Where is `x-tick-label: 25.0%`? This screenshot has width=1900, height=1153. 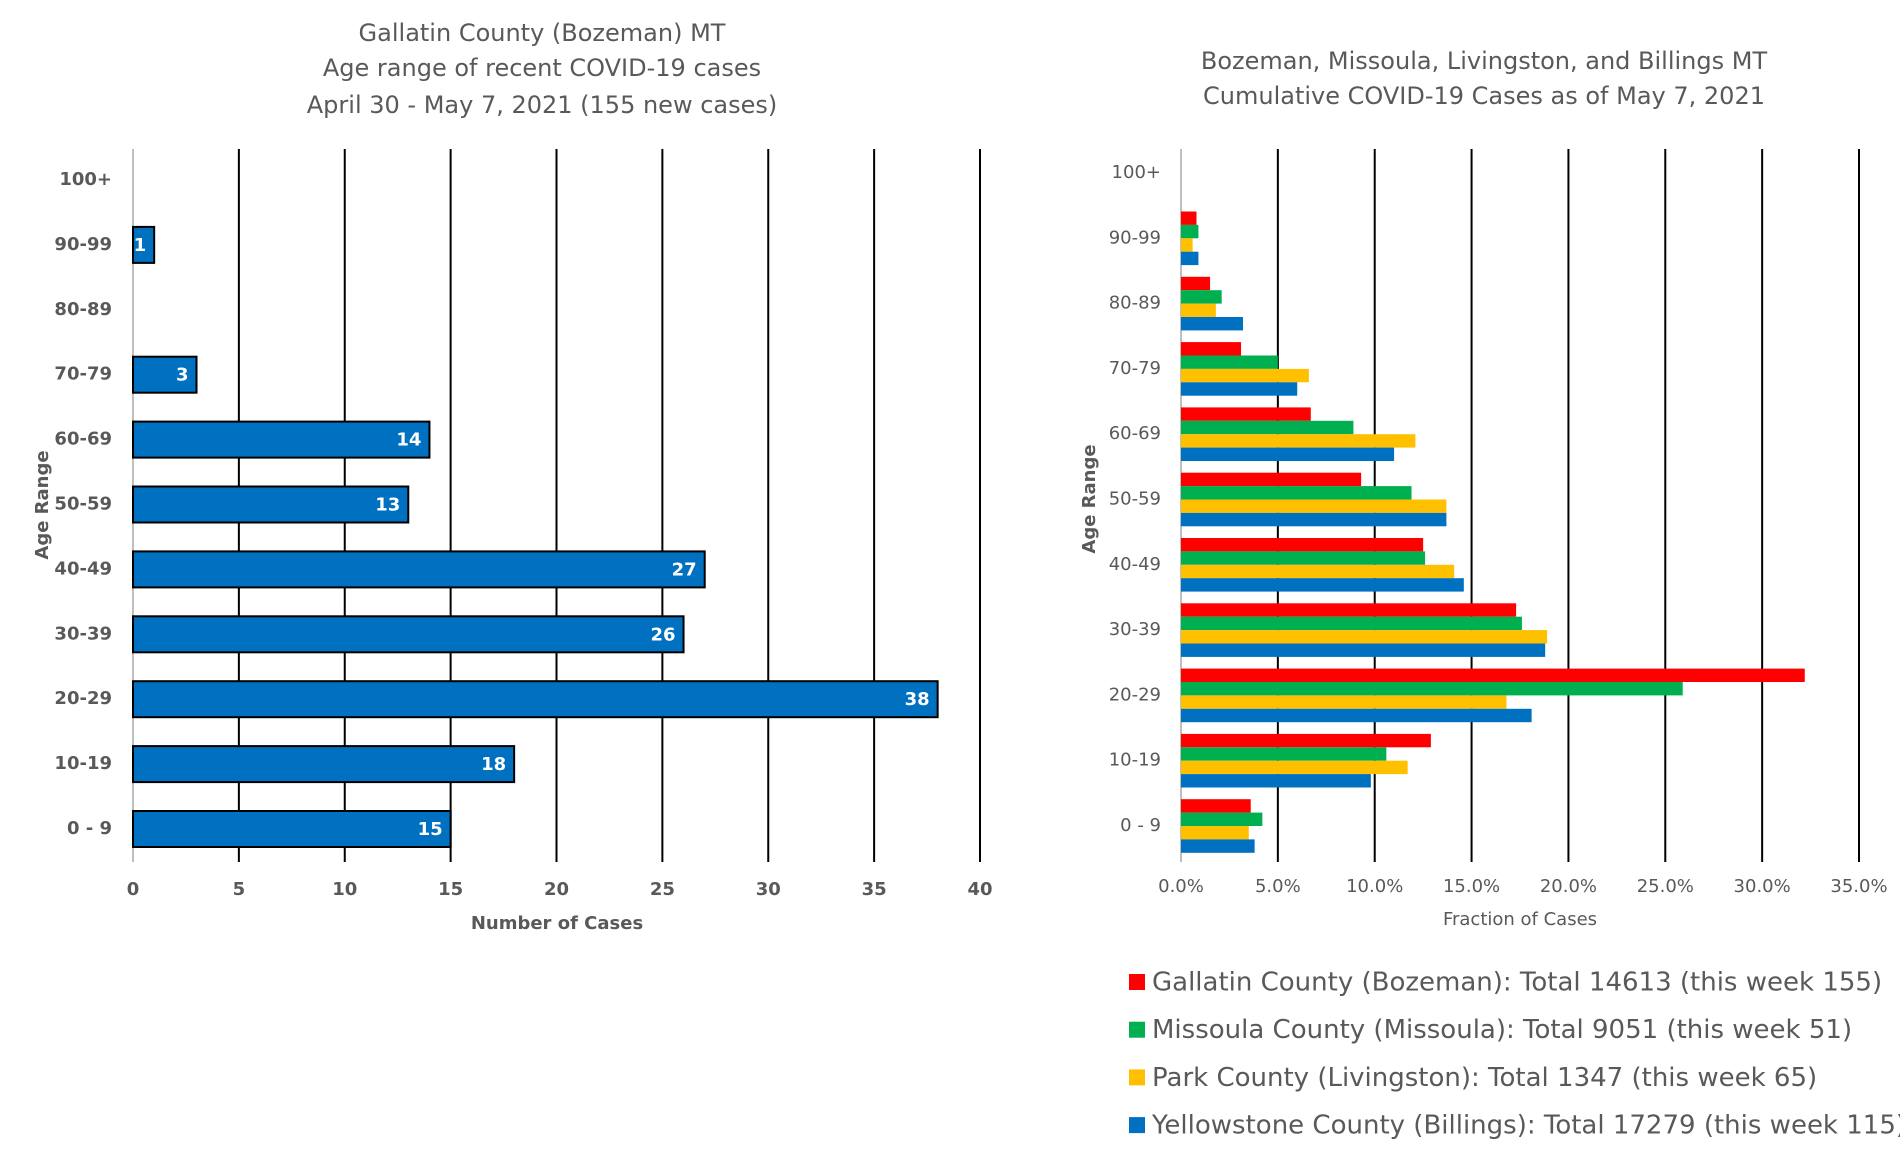 x-tick-label: 25.0% is located at coordinates (1665, 886).